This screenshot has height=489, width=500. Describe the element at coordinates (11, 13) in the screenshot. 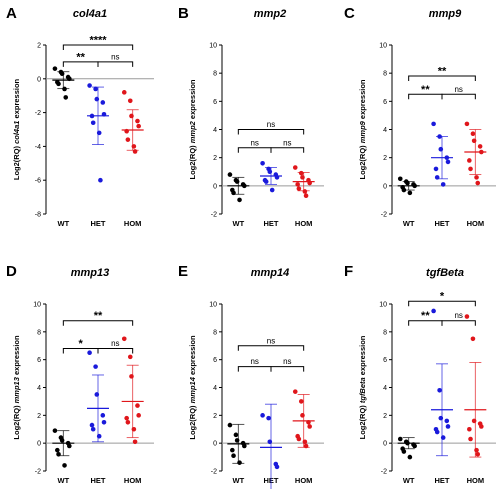

I see `panel-letter: A` at that location.